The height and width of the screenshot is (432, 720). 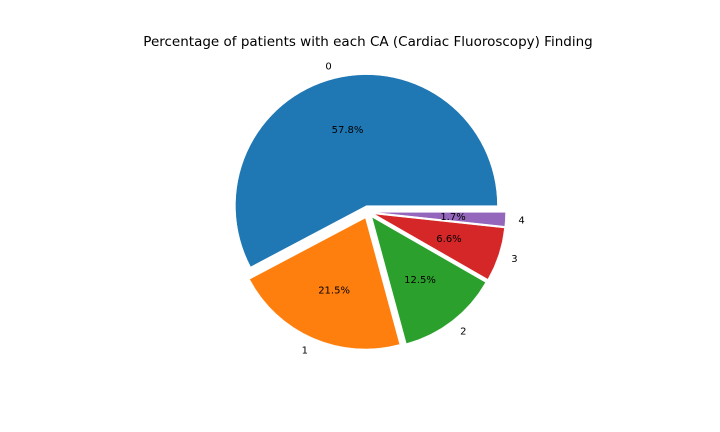 What do you see at coordinates (452, 217) in the screenshot?
I see `pie-percent-4: 1.7%` at bounding box center [452, 217].